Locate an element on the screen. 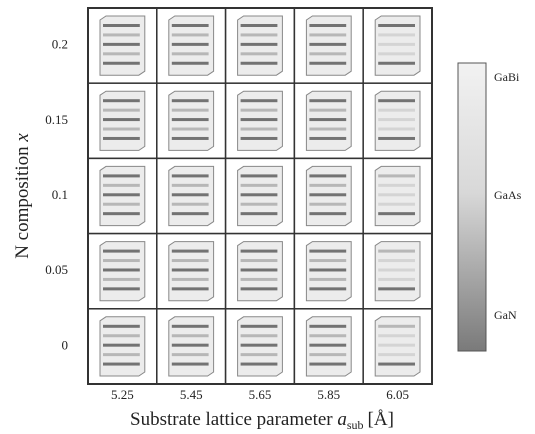 The width and height of the screenshot is (535, 434). x-label-sub: sub is located at coordinates (355, 425).